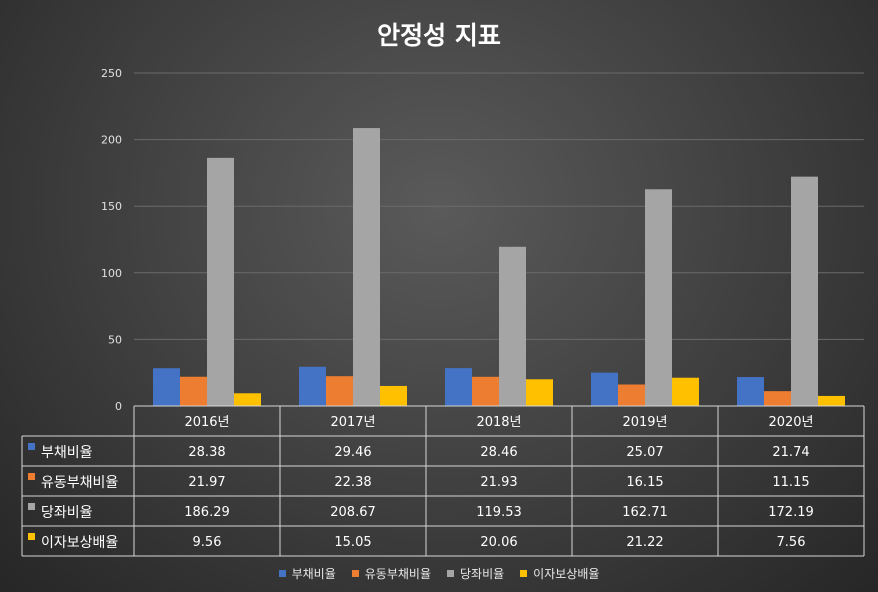  What do you see at coordinates (206, 482) in the screenshot?
I see `data-label: 21.97` at bounding box center [206, 482].